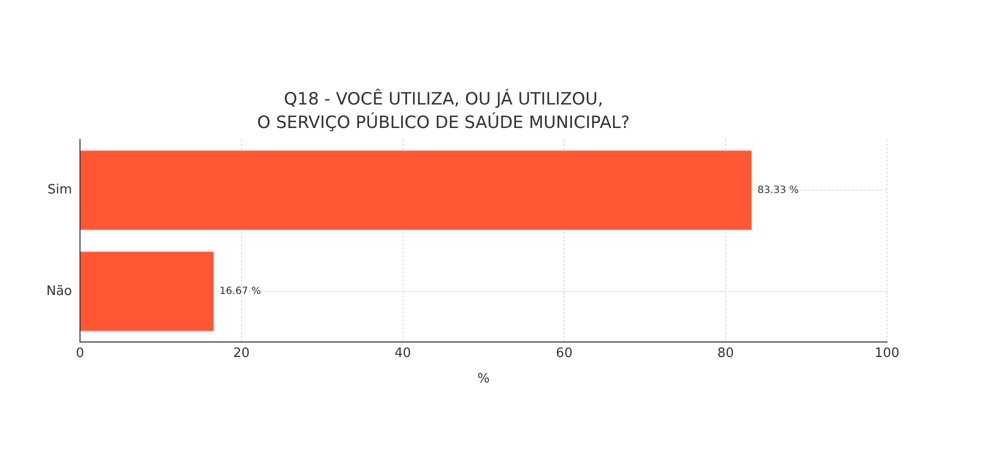  What do you see at coordinates (483, 379) in the screenshot?
I see `x-axis-title: %` at bounding box center [483, 379].